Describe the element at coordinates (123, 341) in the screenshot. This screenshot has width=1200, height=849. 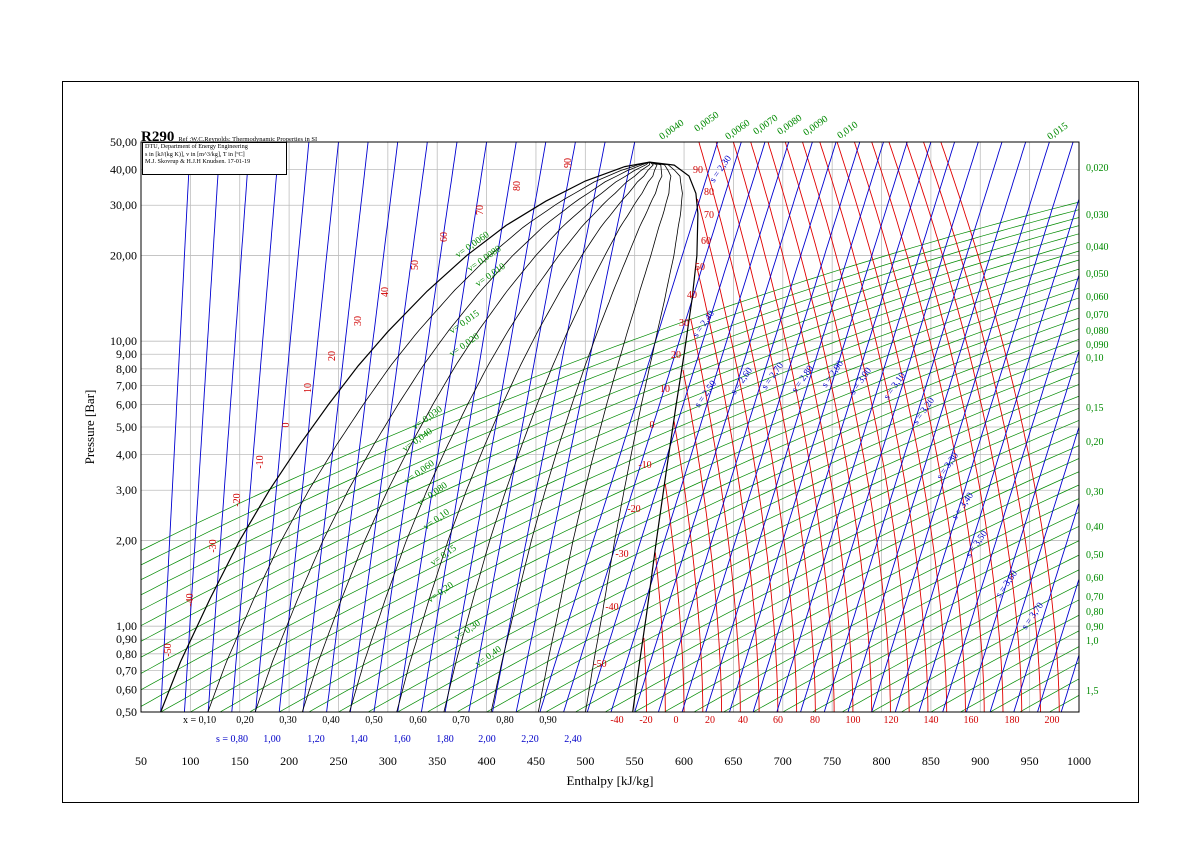
I see `y-tick-label: 10,00` at that location.